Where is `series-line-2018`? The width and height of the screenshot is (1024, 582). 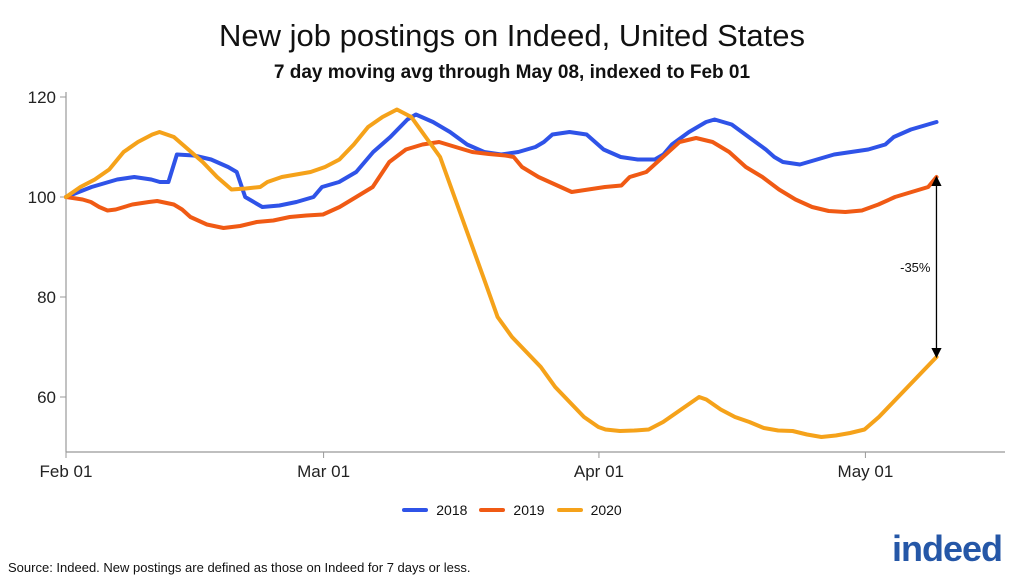
series-line-2018 is located at coordinates (501, 160).